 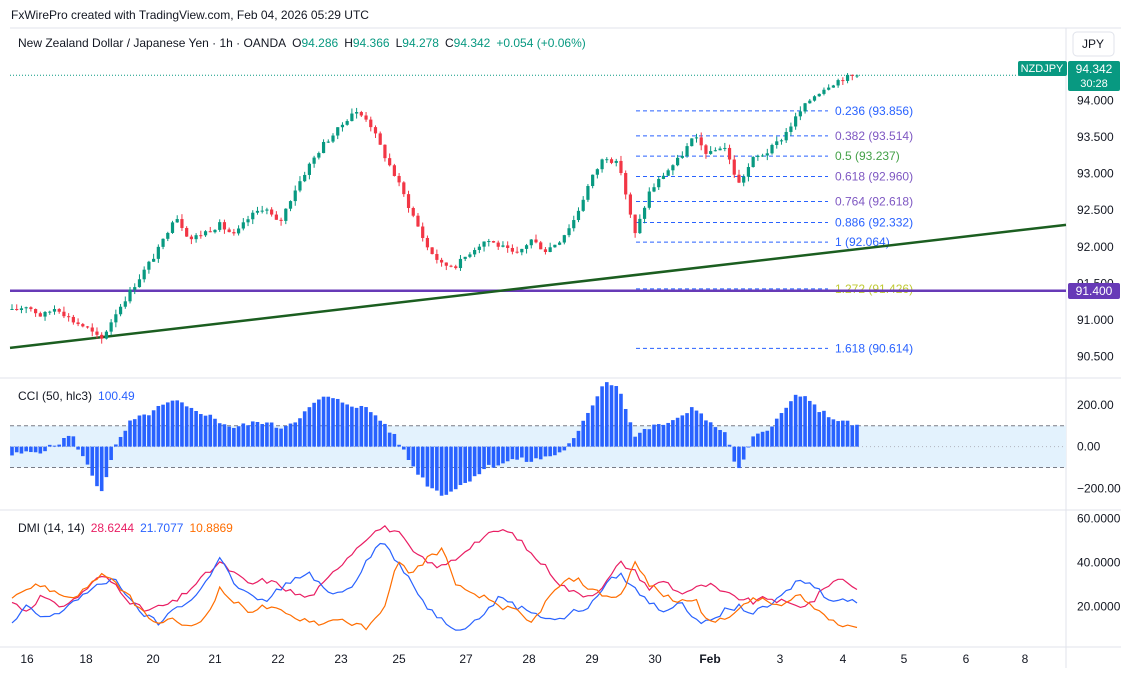 I want to click on dmi-legend: DMI (14, 14) 28.6244 21.7077 10.8869, so click(x=125, y=528).